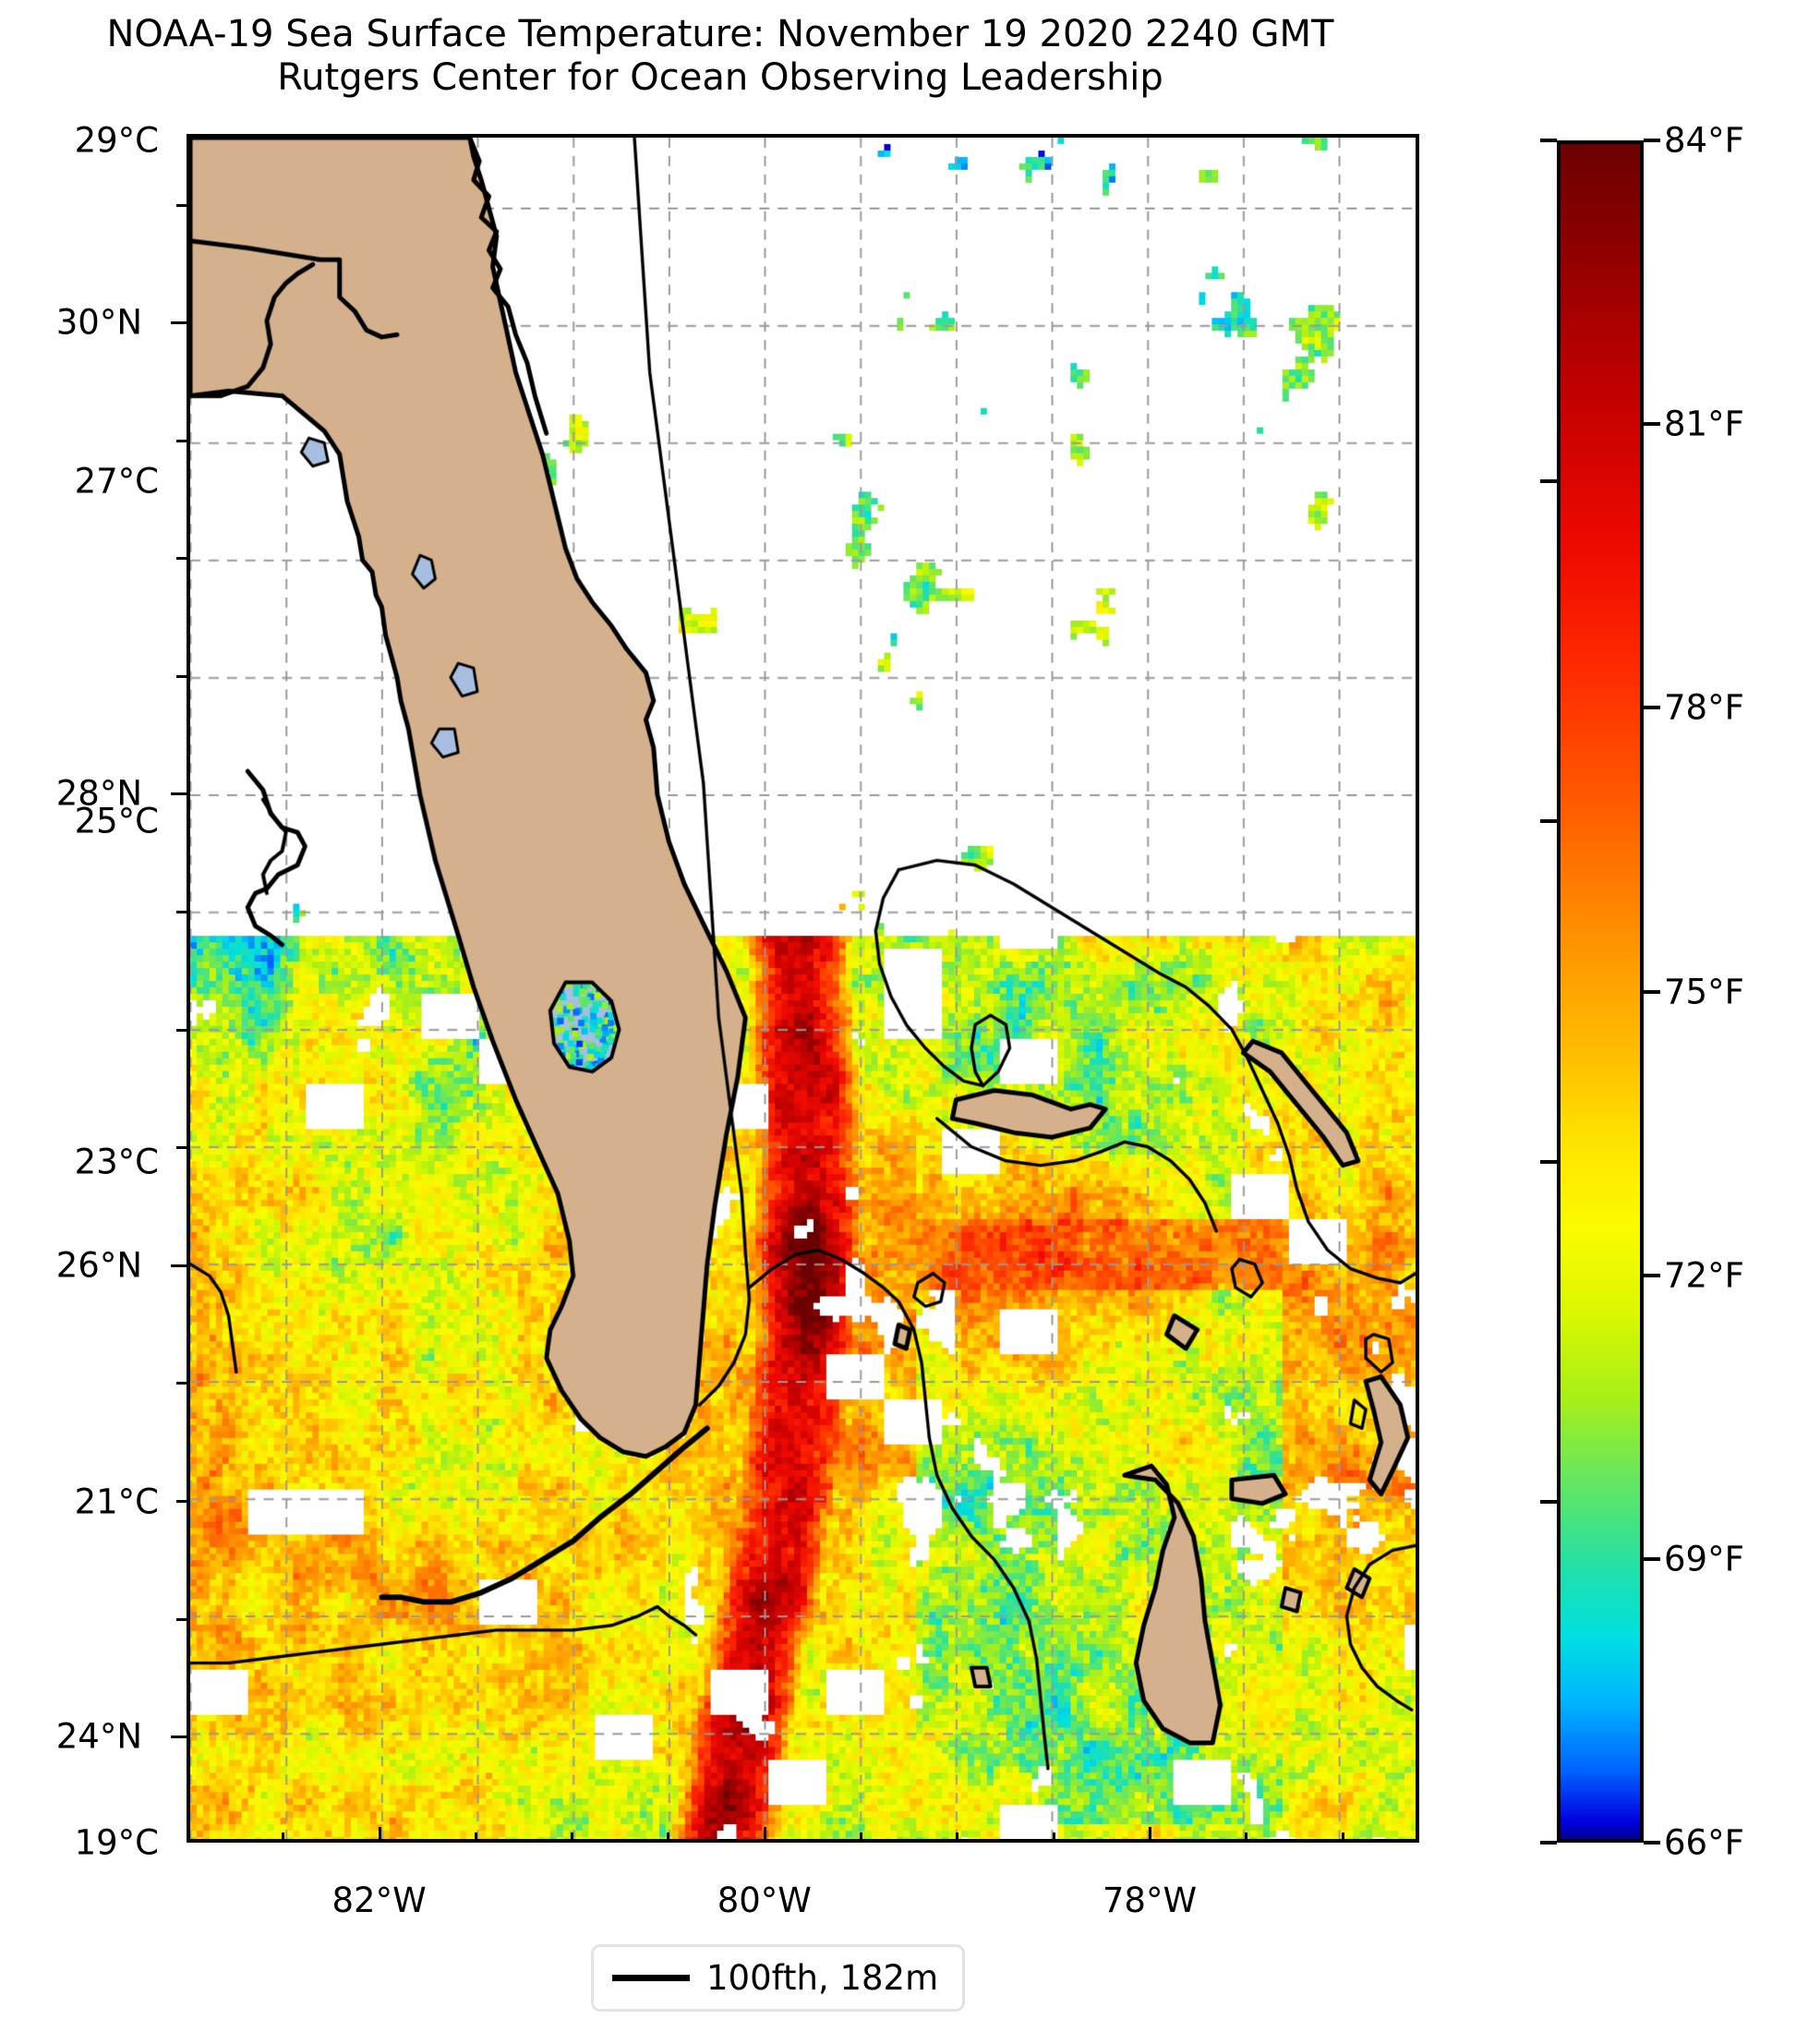  Describe the element at coordinates (1600, 992) in the screenshot. I see `temperature-colorbar` at that location.